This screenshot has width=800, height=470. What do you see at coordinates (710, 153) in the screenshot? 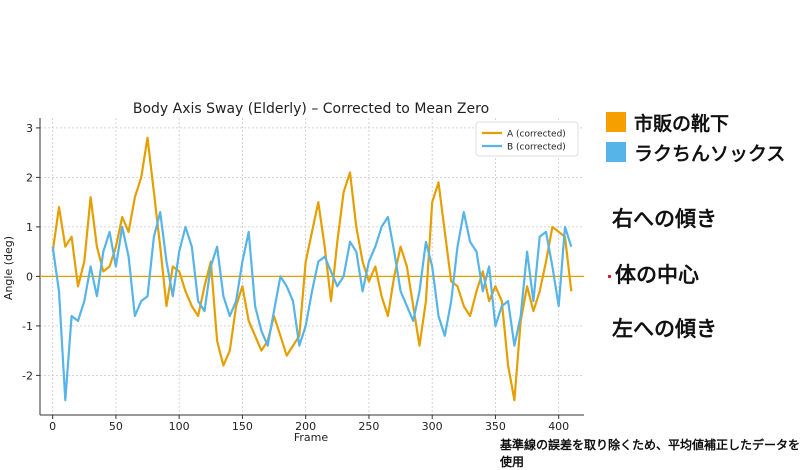
I see `side-legend-label-b: ラクちんソックス` at bounding box center [710, 153].